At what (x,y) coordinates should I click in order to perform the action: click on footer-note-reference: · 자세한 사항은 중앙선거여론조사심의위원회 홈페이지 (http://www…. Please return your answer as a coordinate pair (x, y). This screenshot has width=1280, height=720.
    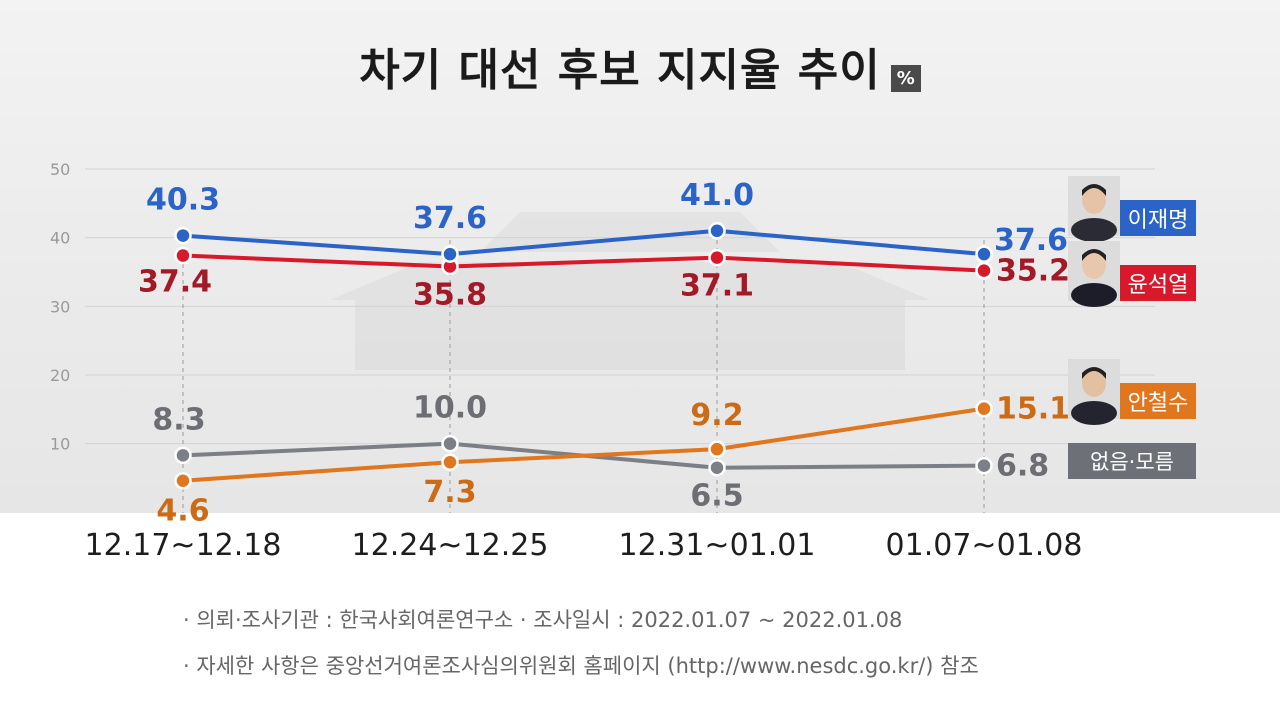
    Looking at the image, I should click on (581, 666).